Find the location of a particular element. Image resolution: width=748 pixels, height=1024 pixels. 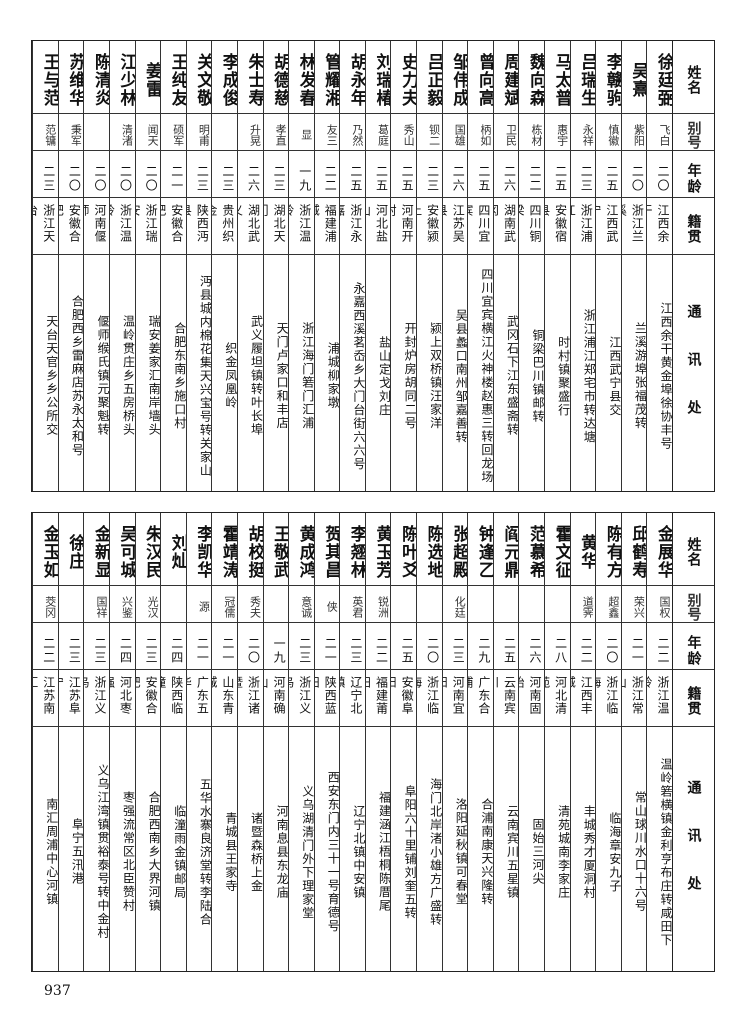

record-alias: 道霁 is located at coordinates (583, 604).